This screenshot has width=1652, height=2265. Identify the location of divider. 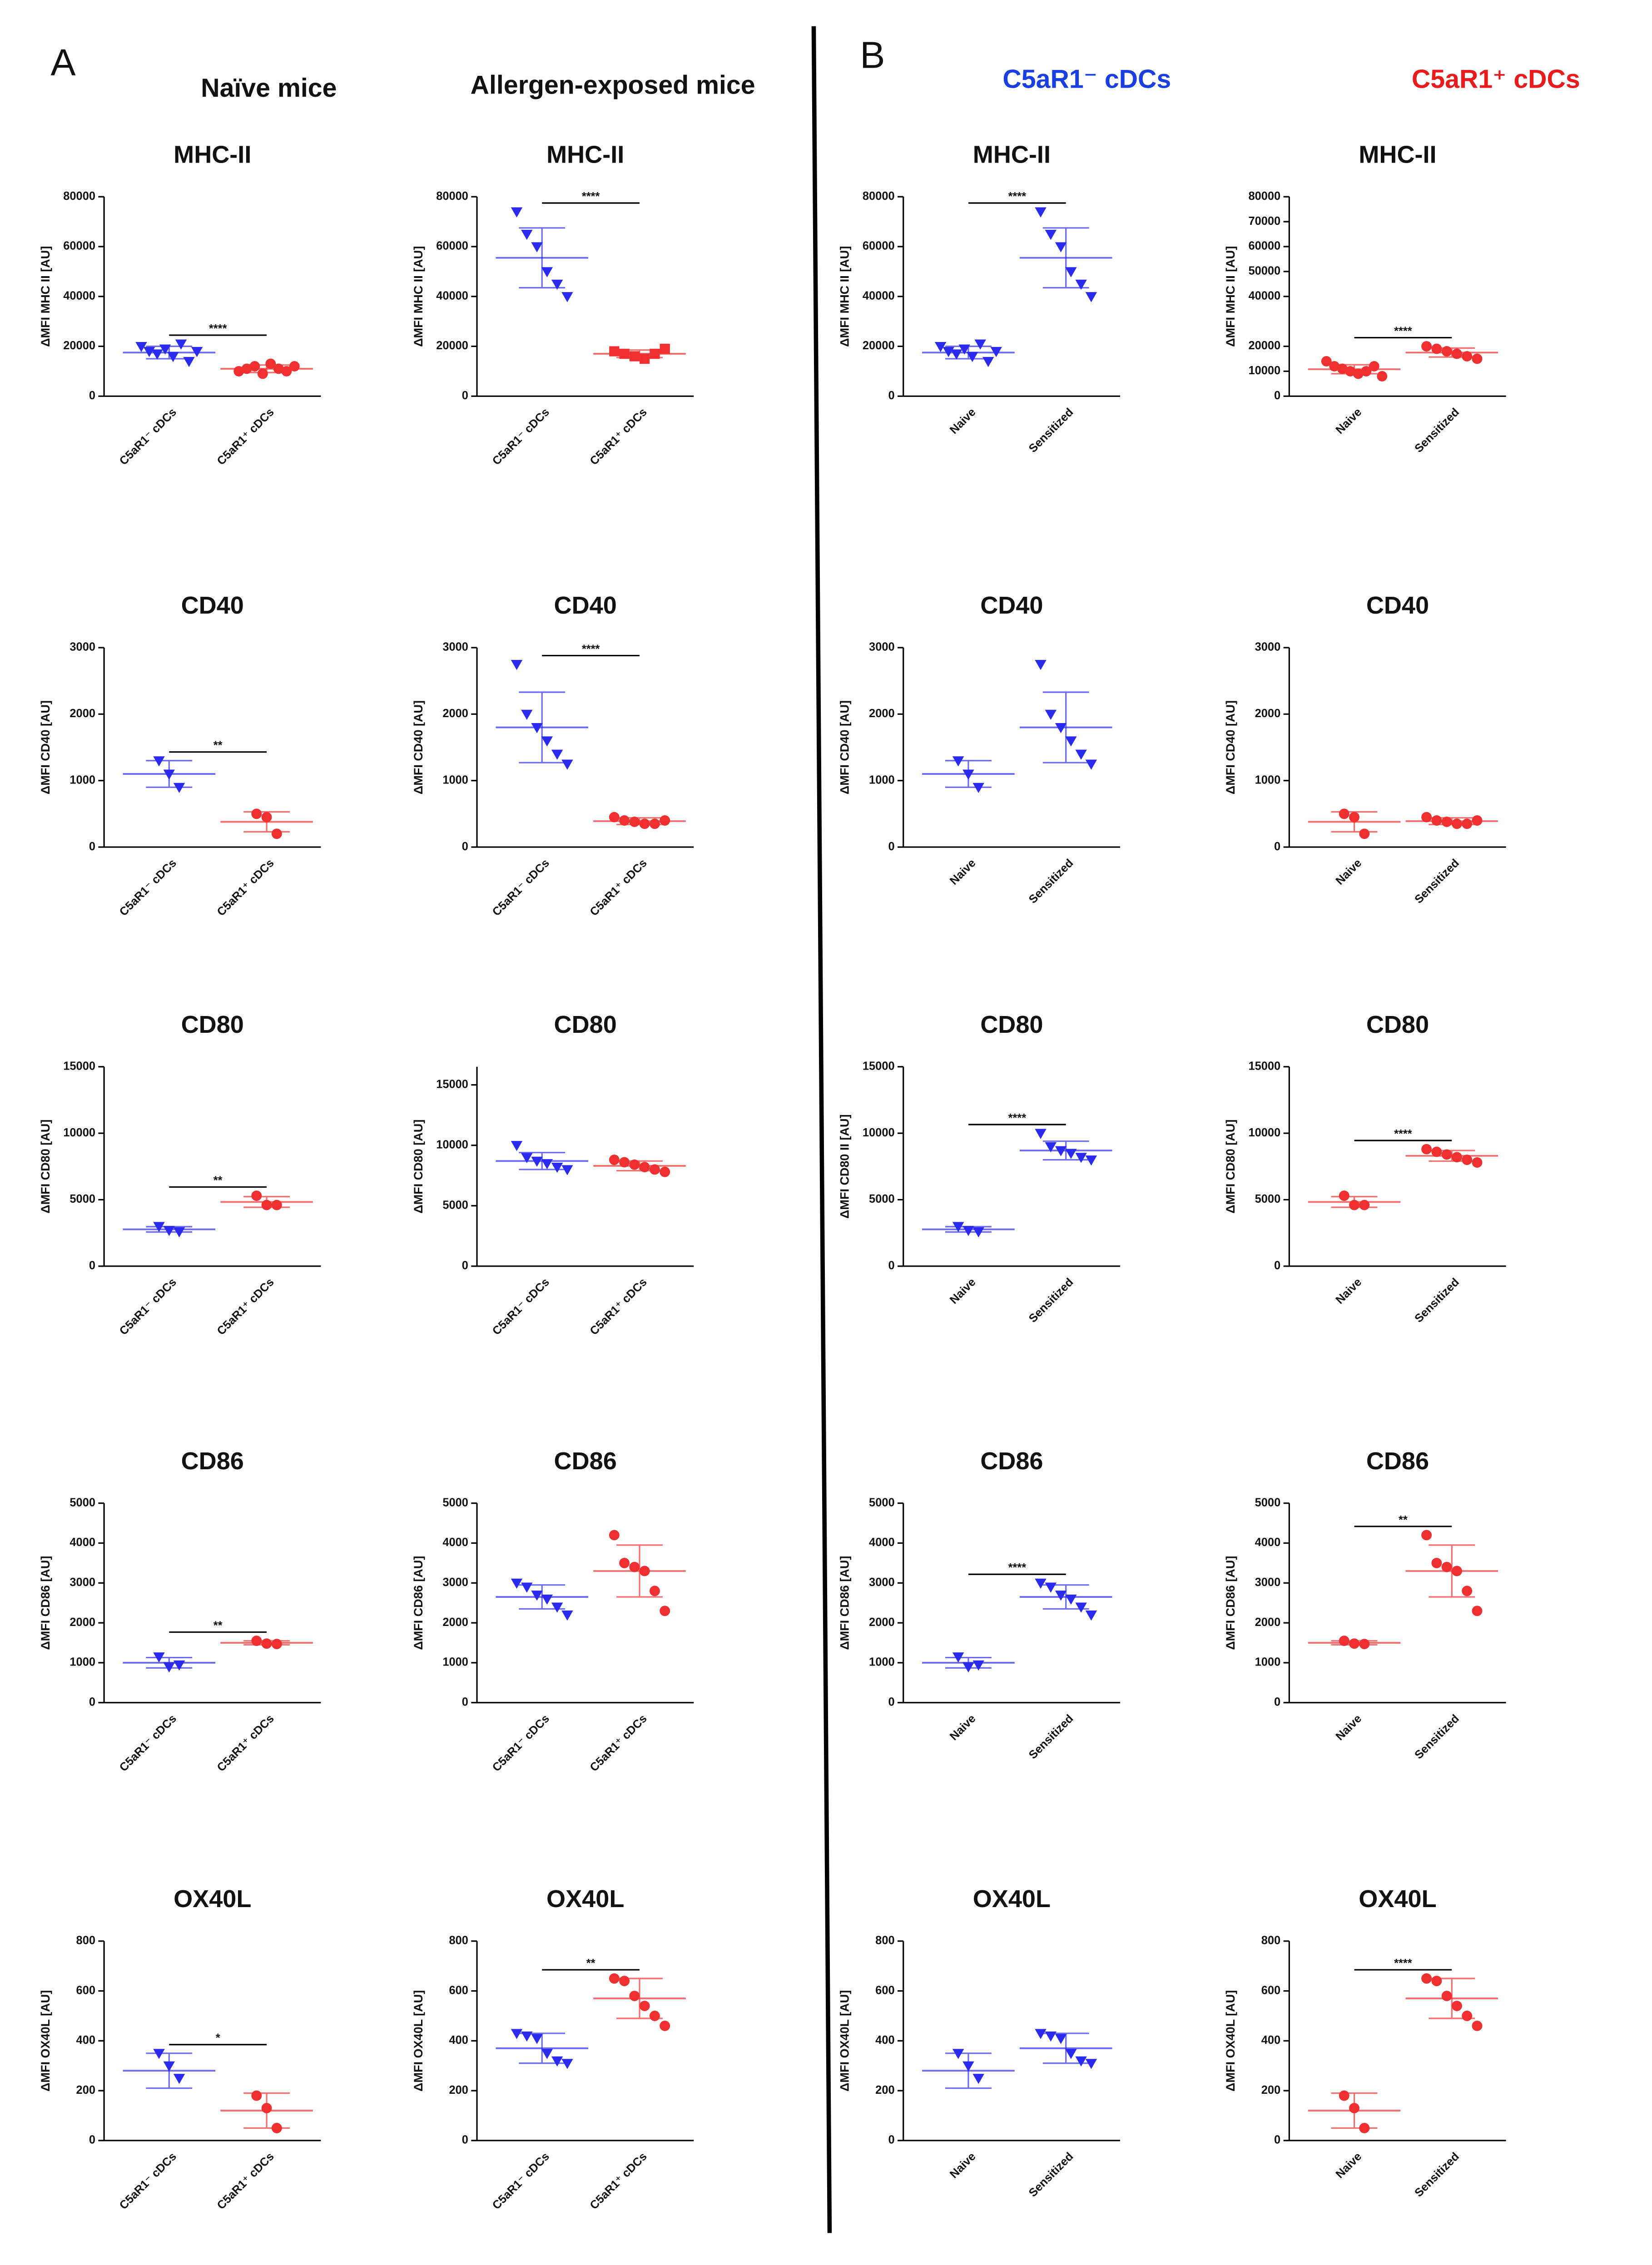
(821, 1130).